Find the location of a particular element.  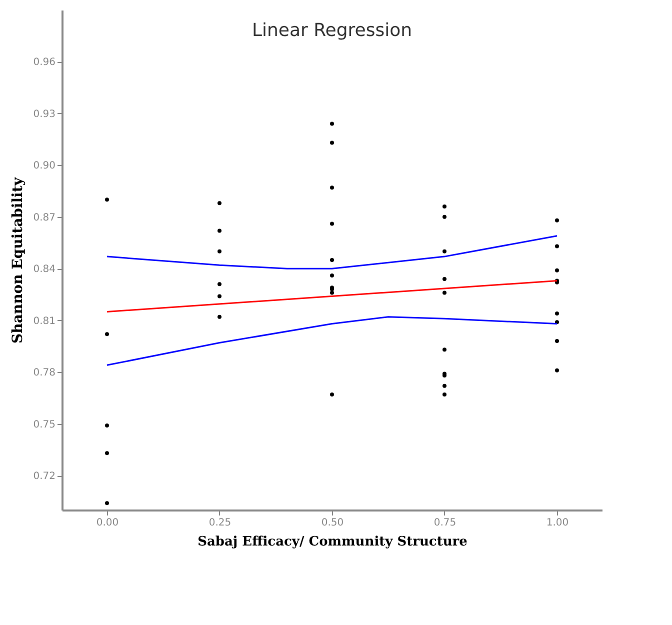

y-tick-label: 0.90 is located at coordinates (44, 166).